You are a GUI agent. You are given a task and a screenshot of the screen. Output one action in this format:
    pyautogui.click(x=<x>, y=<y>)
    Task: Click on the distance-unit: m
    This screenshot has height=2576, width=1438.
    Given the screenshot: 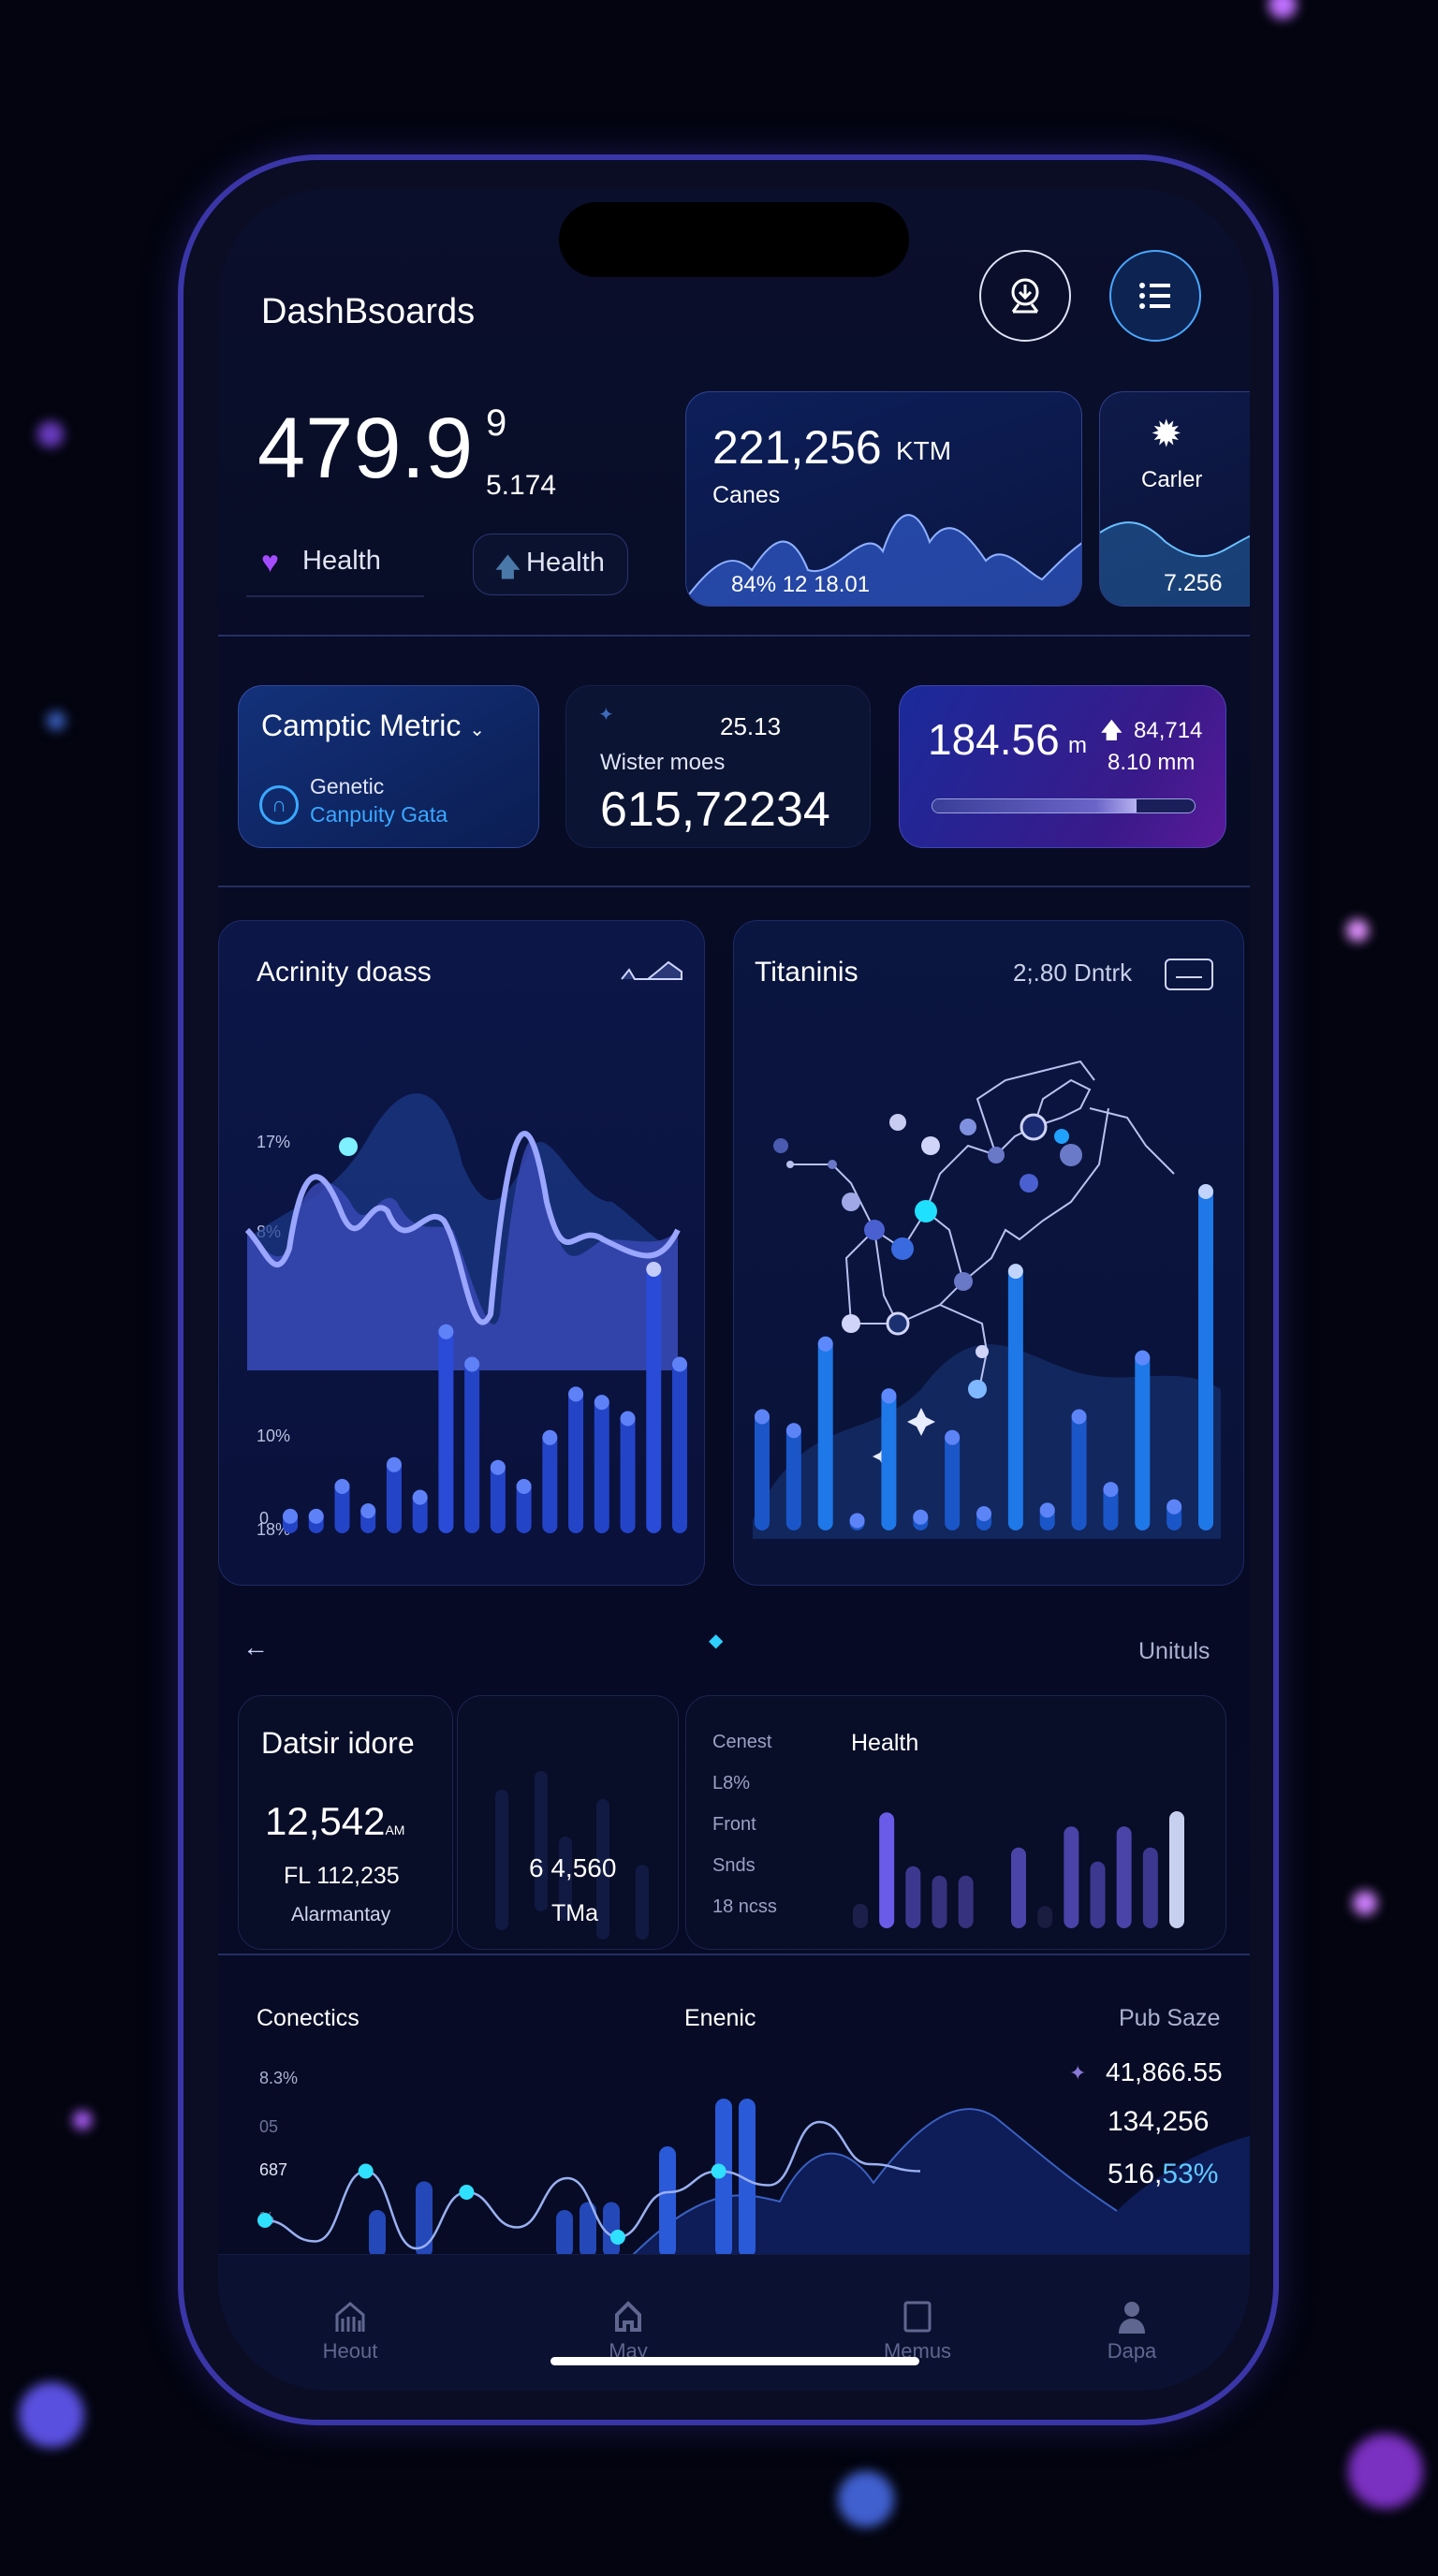 What is the action you would take?
    pyautogui.click(x=1077, y=745)
    